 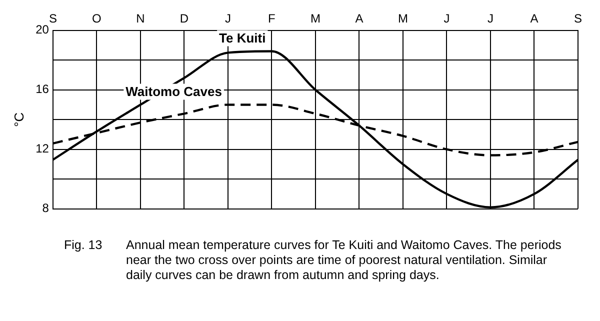 I want to click on y-tick-label: 16, so click(x=43, y=89).